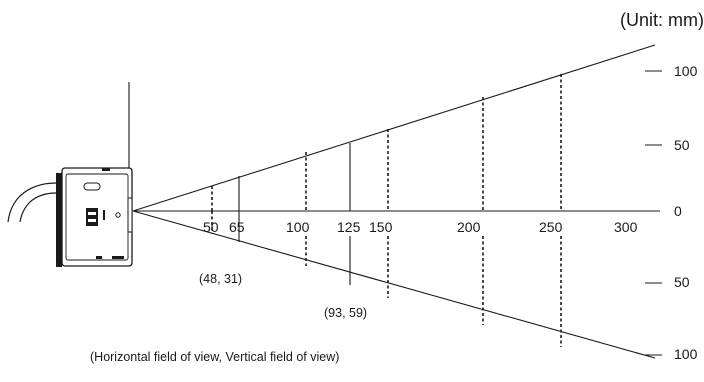  I want to click on unit-label: (Unit: mm), so click(662, 20).